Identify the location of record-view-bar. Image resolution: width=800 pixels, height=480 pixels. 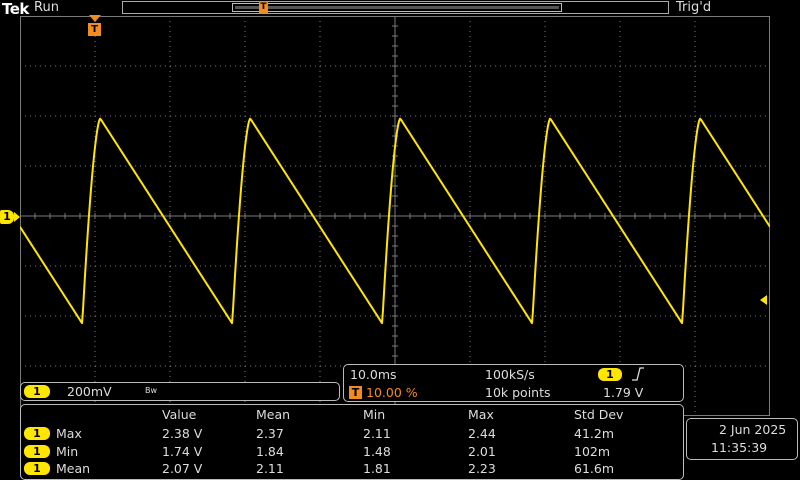
(395, 7).